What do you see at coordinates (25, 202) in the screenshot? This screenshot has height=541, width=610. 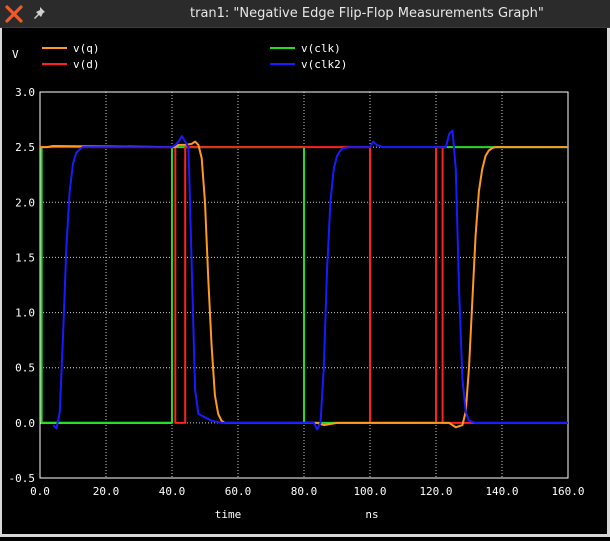 I see `y-tick-label: 2.0` at bounding box center [25, 202].